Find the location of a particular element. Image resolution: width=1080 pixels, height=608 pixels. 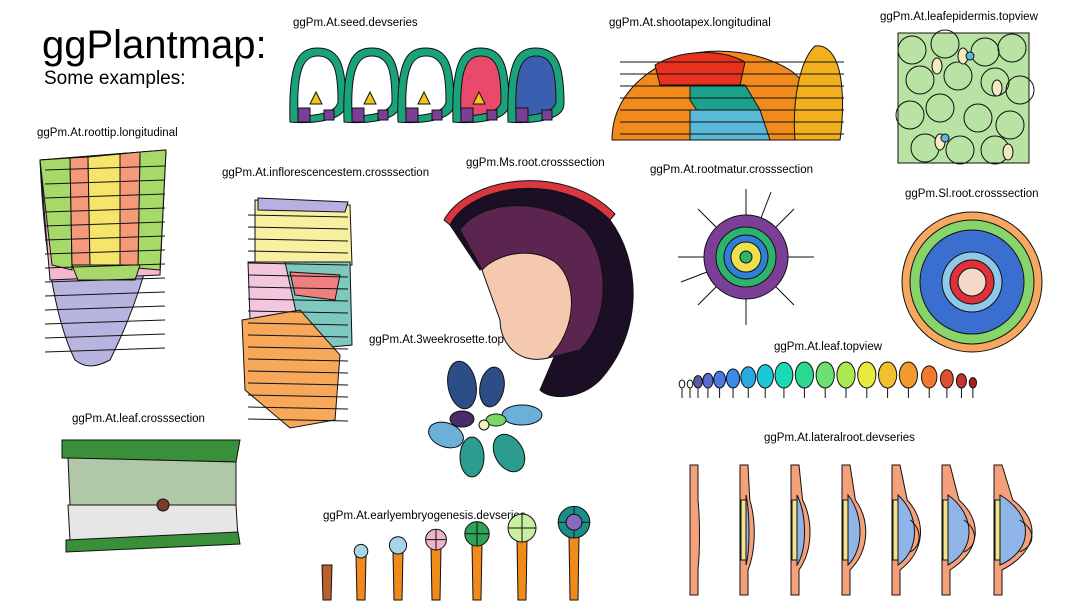

roottip-lrc-left is located at coordinates (56, 214).